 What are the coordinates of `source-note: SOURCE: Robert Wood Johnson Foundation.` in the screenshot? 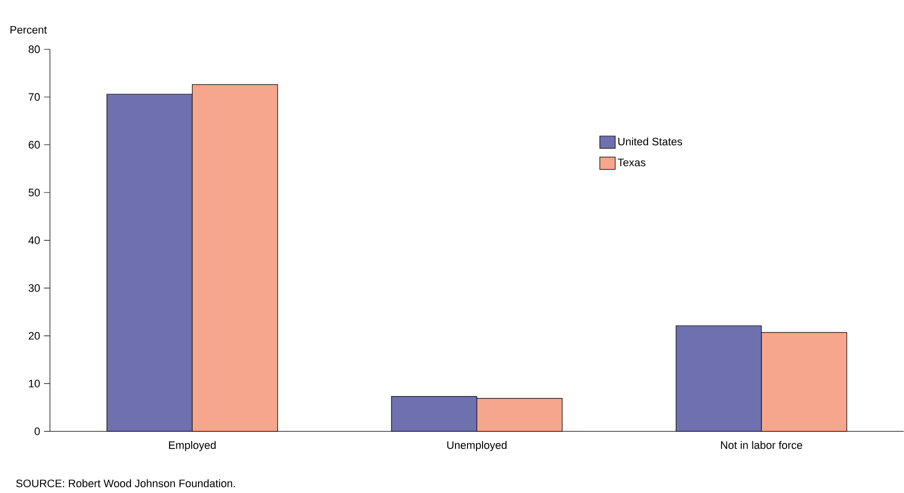 It's located at (125, 483).